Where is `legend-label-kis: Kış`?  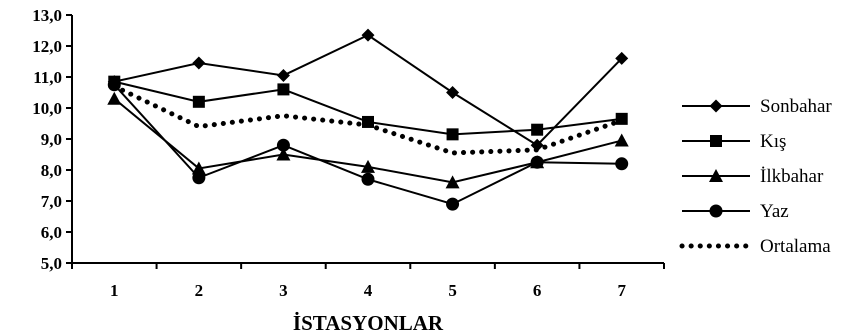
legend-label-kis: Kış is located at coordinates (773, 141).